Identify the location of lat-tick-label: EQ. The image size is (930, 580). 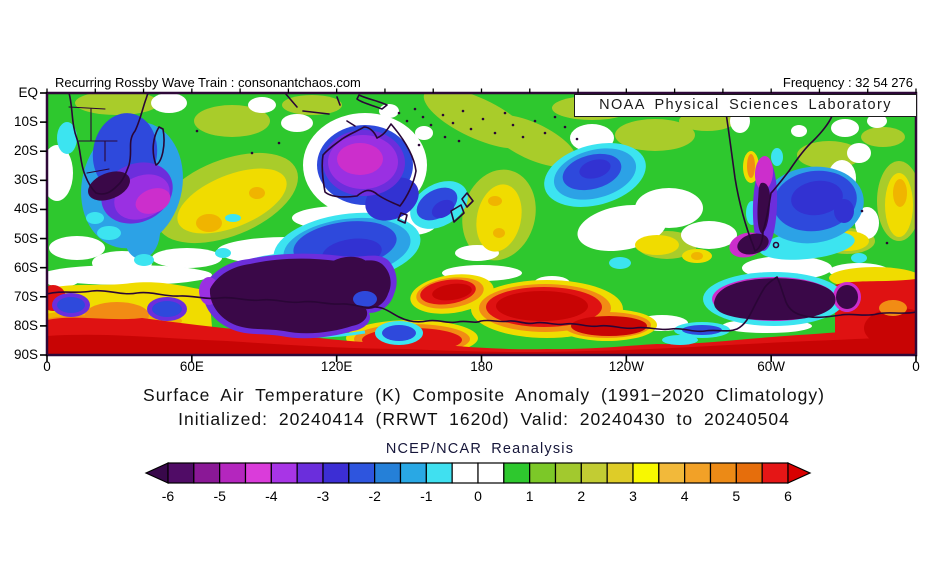
(28, 92).